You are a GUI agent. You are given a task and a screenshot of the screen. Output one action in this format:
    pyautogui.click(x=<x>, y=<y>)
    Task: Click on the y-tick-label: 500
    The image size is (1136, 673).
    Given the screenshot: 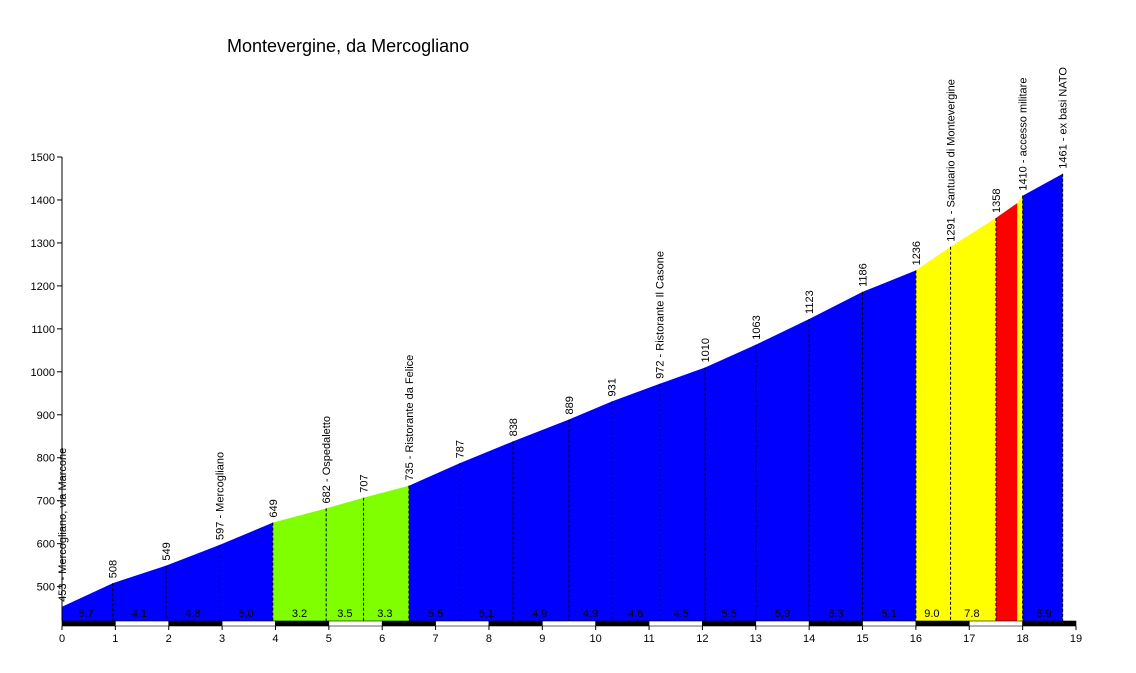 What is the action you would take?
    pyautogui.click(x=46, y=588)
    